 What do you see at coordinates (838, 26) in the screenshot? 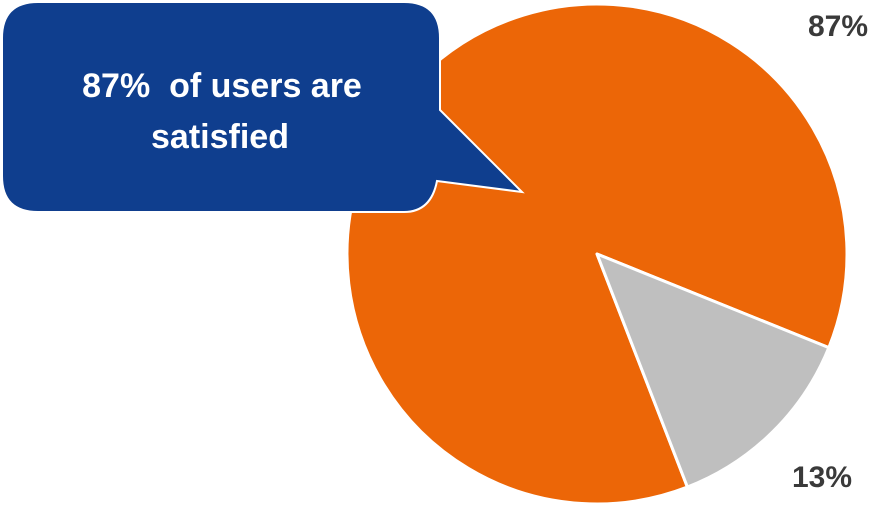
I see `slice-label-satisfied: 87%` at bounding box center [838, 26].